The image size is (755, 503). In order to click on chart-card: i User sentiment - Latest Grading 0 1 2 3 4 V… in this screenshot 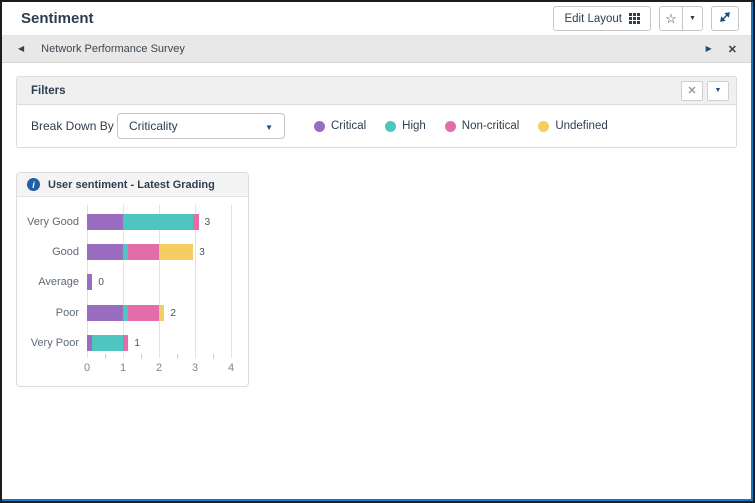, I will do `click(132, 279)`.